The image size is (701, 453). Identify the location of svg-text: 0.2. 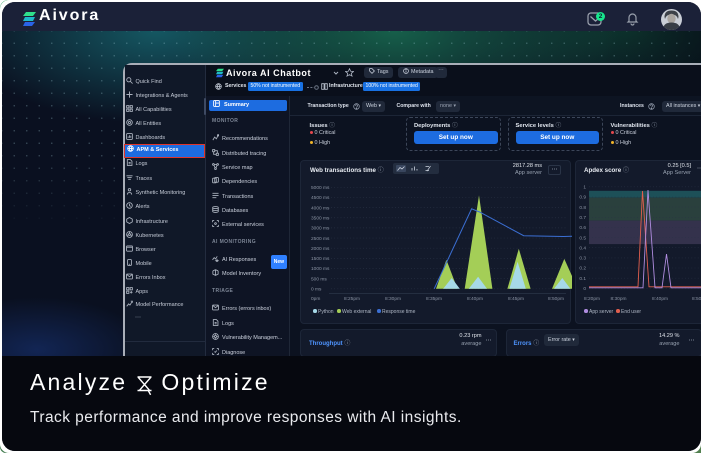
(582, 268).